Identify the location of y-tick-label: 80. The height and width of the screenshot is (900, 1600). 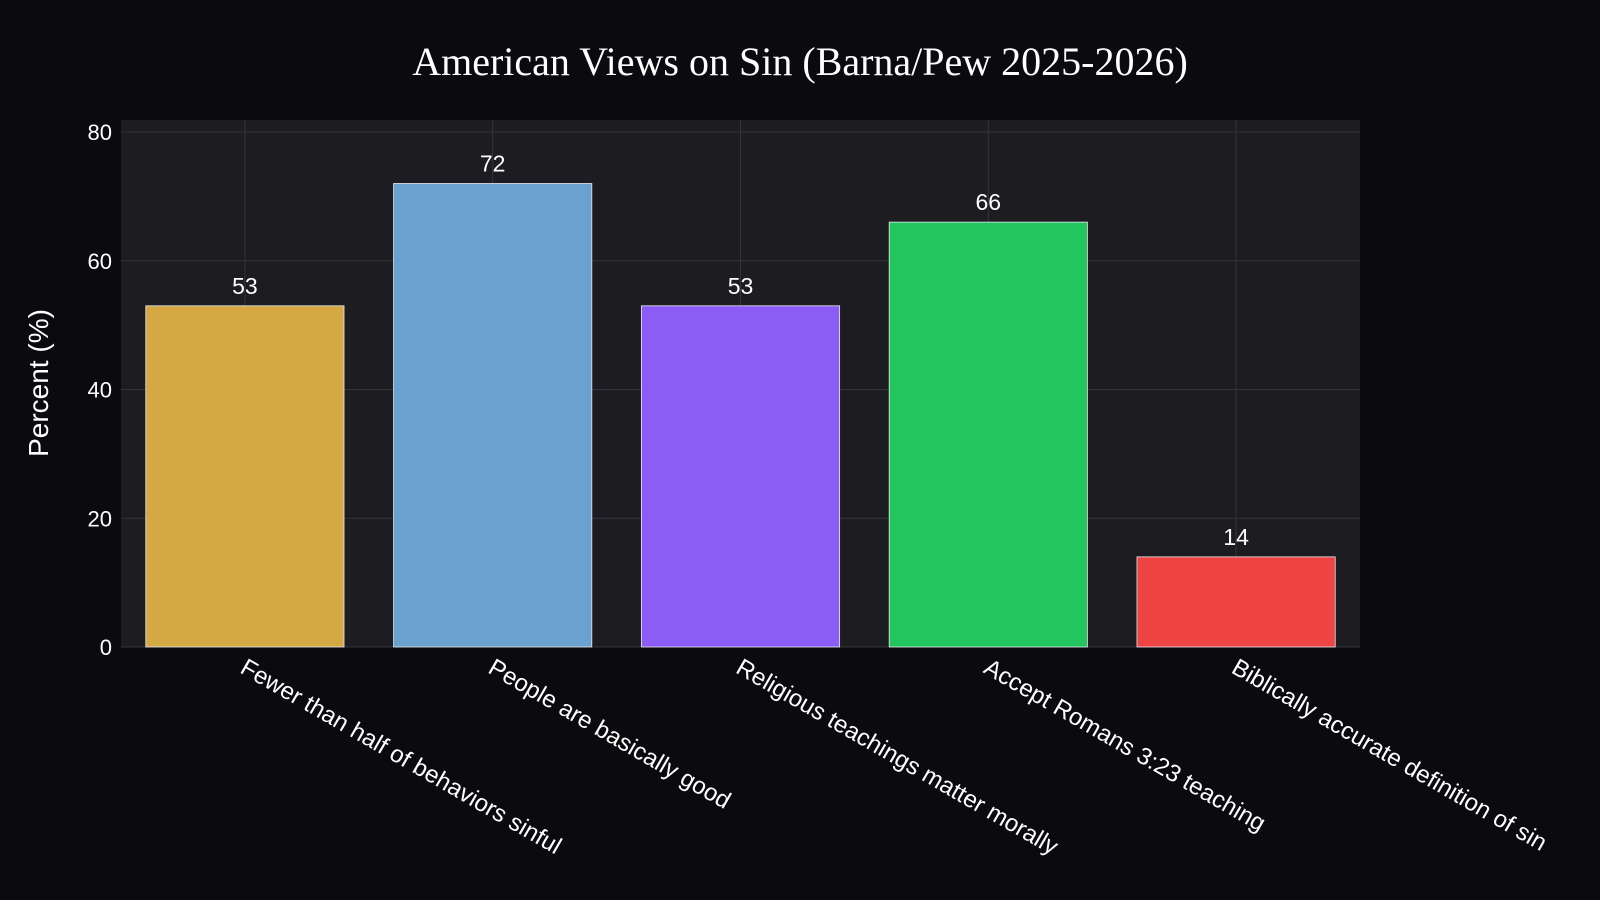
(100, 132).